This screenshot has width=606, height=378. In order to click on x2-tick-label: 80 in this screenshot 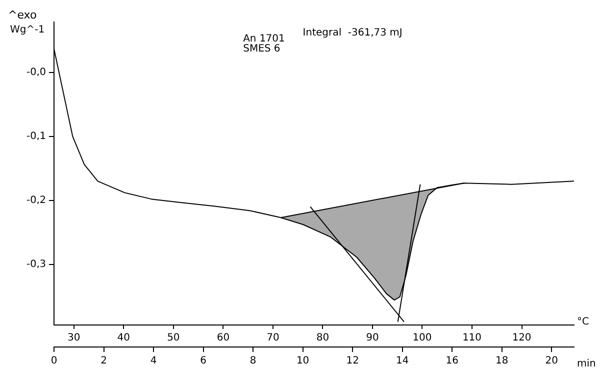, I will do `click(323, 338)`.